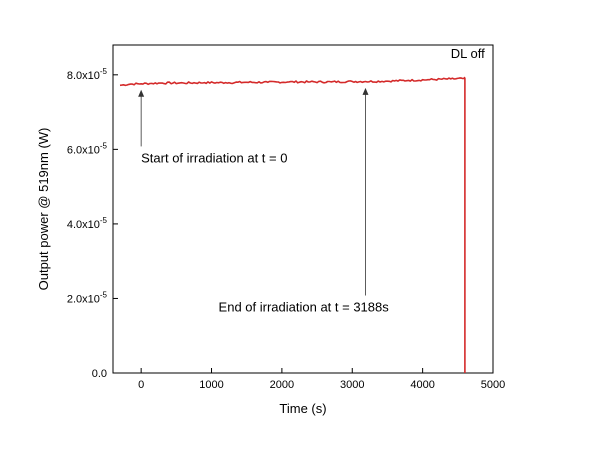 The width and height of the screenshot is (600, 450). Describe the element at coordinates (87, 297) in the screenshot. I see `y-tick-label: 2.0x10⁻⁵` at that location.